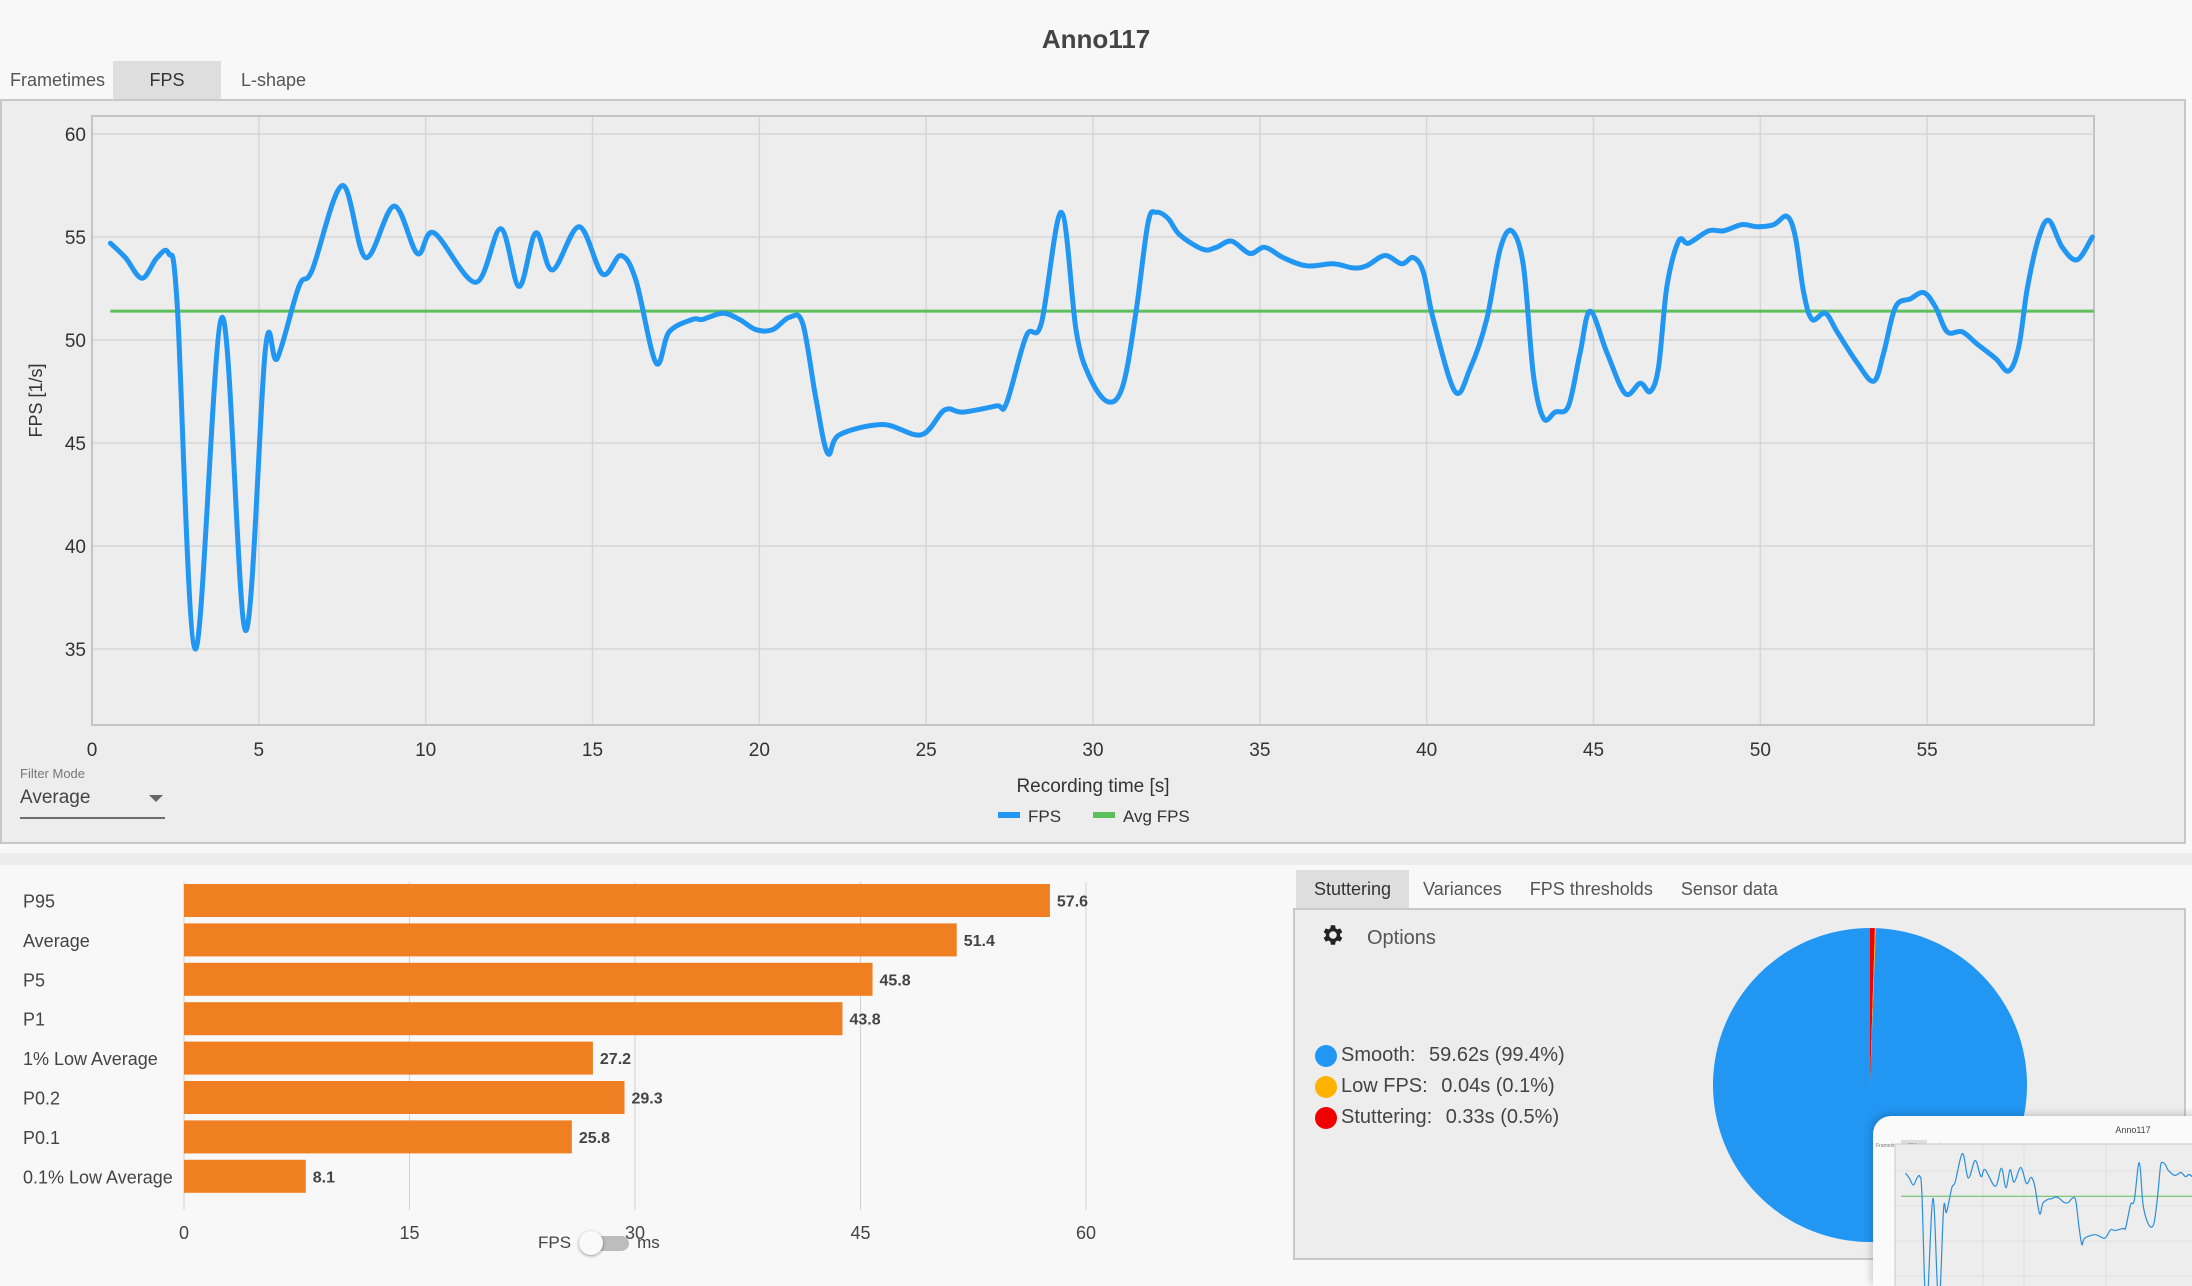 The width and height of the screenshot is (2192, 1286). I want to click on tab-fps-thresholds: FPS thresholds, so click(1591, 889).